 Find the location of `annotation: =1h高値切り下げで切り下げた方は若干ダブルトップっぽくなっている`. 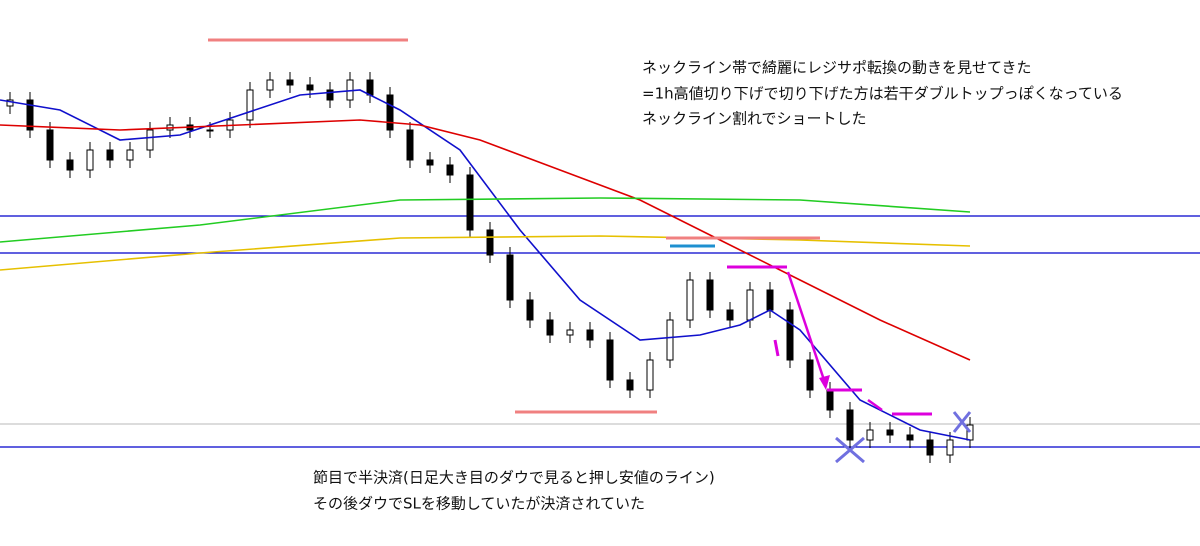

annotation: =1h高値切り下げで切り下げた方は若干ダブルトップっぽくなっている is located at coordinates (882, 94).